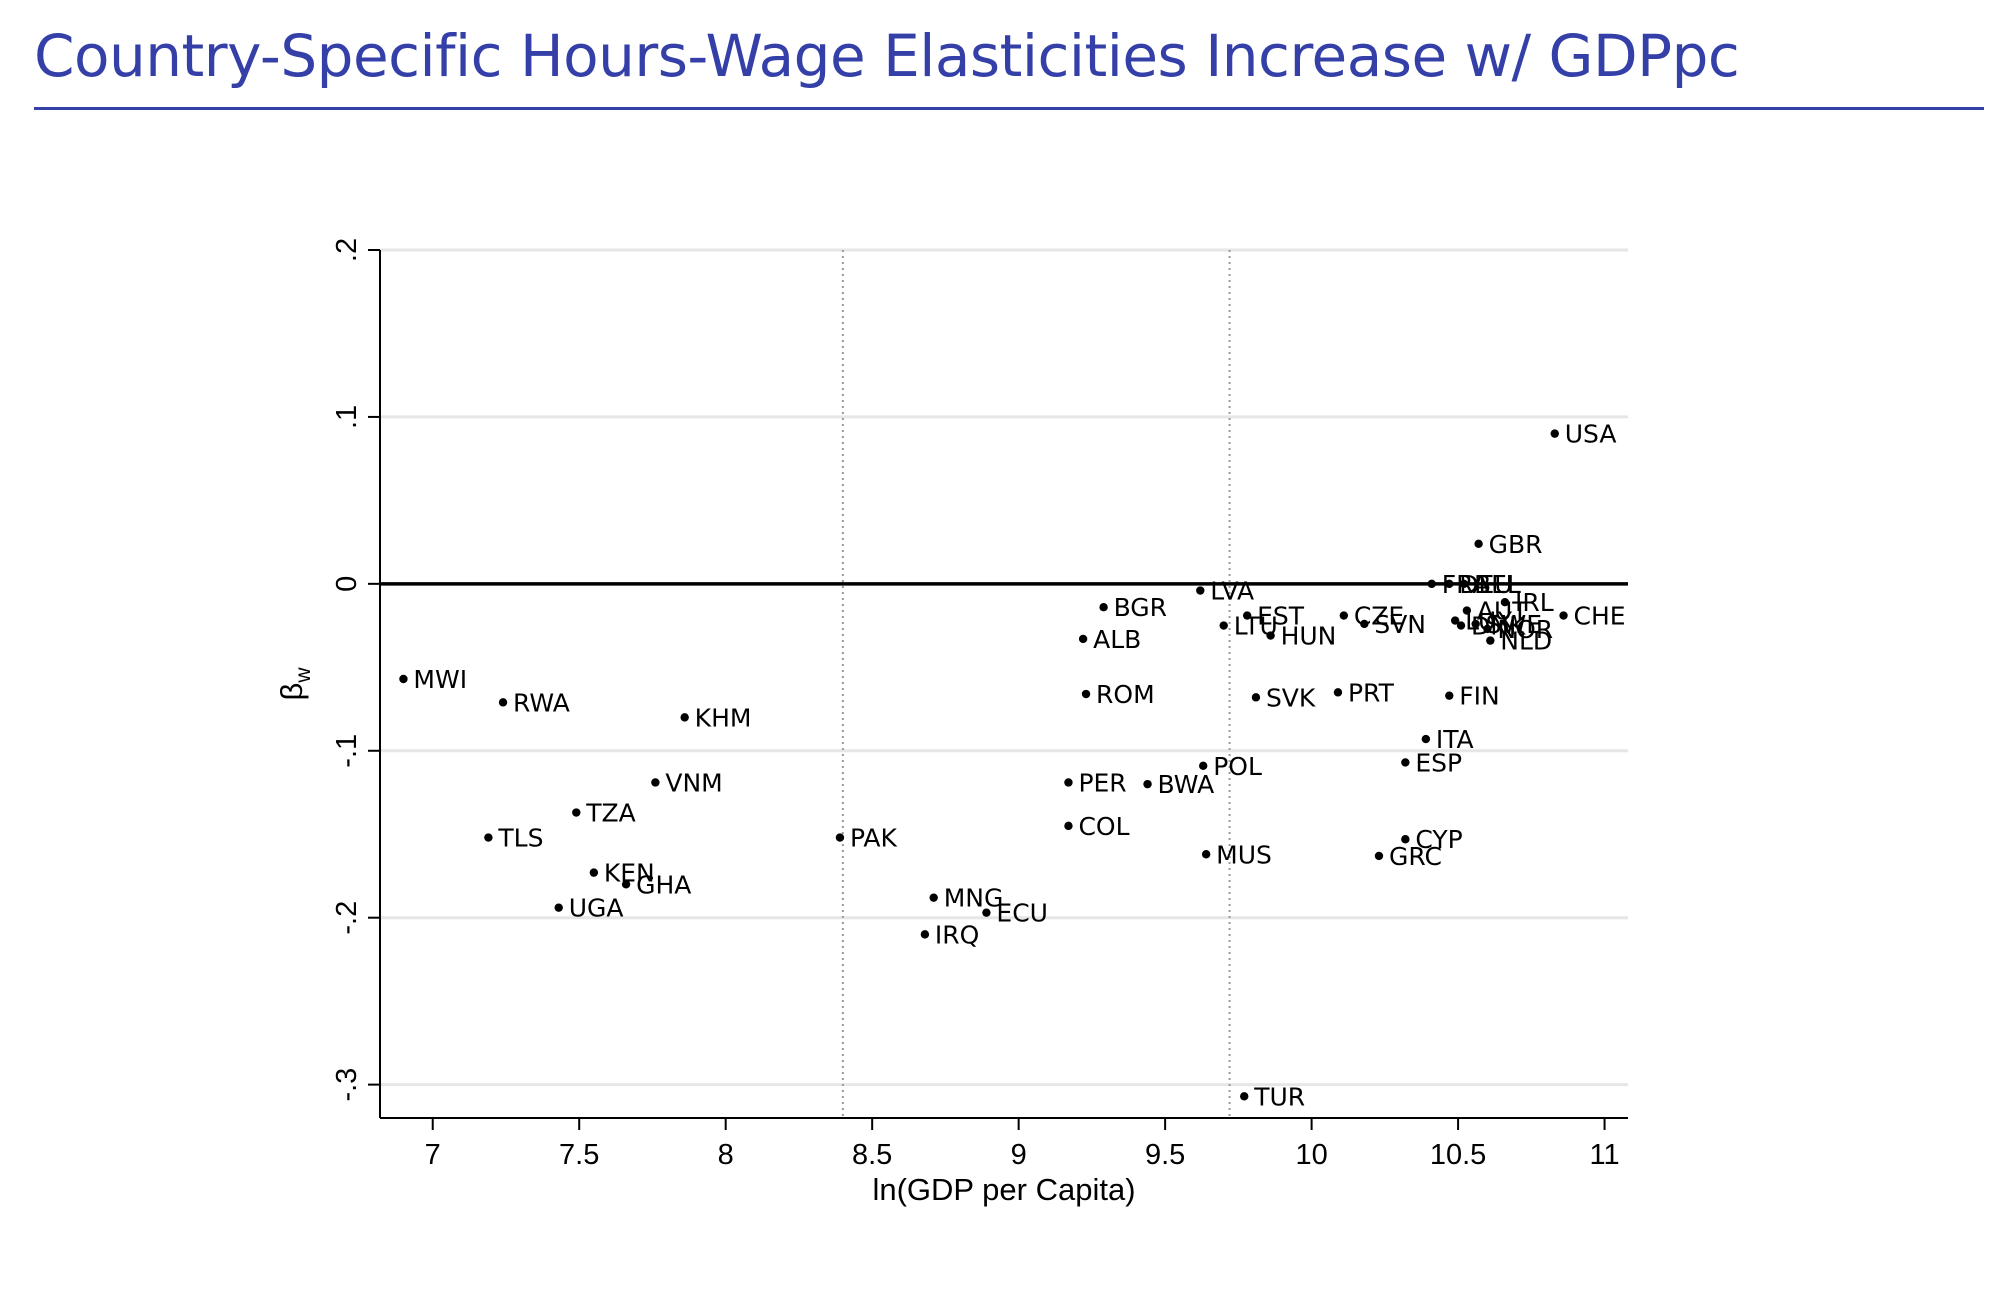  What do you see at coordinates (541, 702) in the screenshot?
I see `point-label: RWA` at bounding box center [541, 702].